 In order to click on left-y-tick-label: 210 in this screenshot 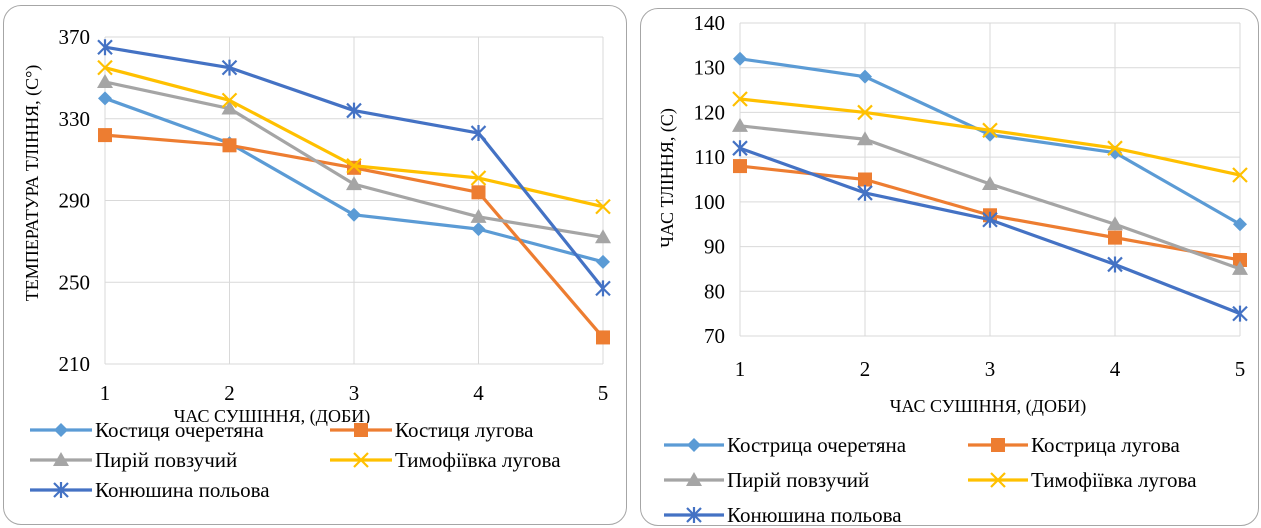, I will do `click(75, 364)`.